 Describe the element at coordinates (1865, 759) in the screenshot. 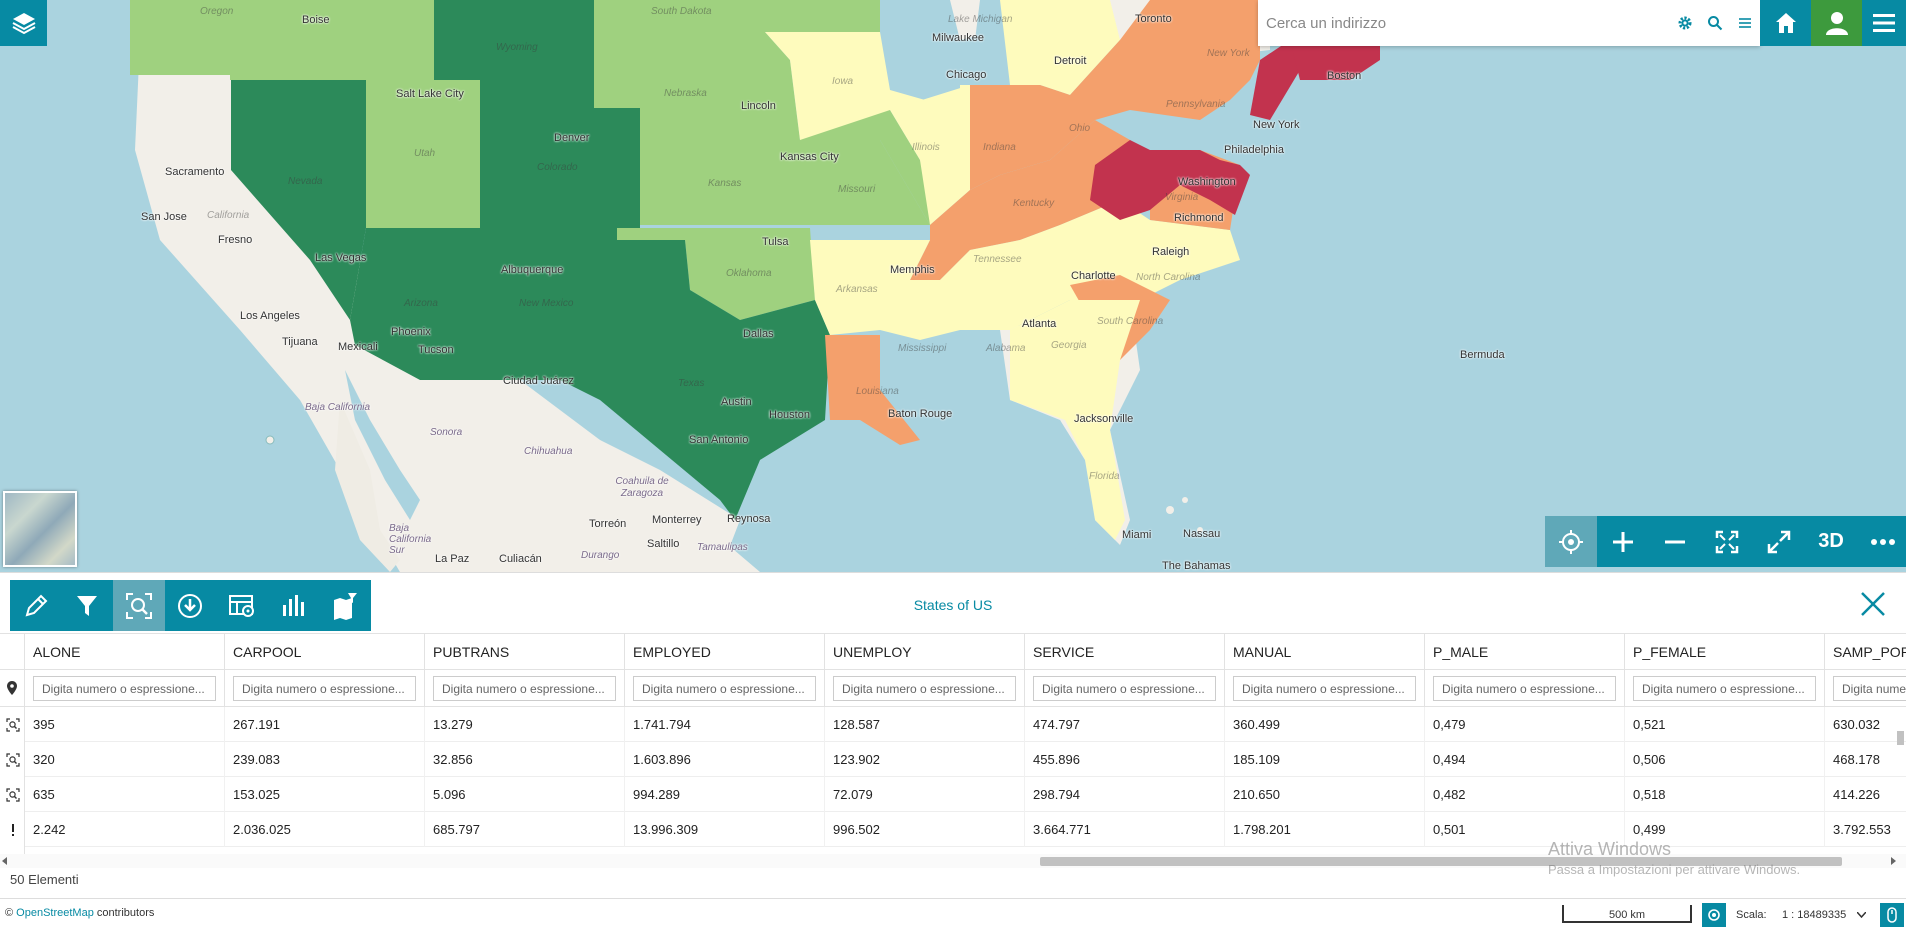

I see `table-cell: 468.178` at that location.